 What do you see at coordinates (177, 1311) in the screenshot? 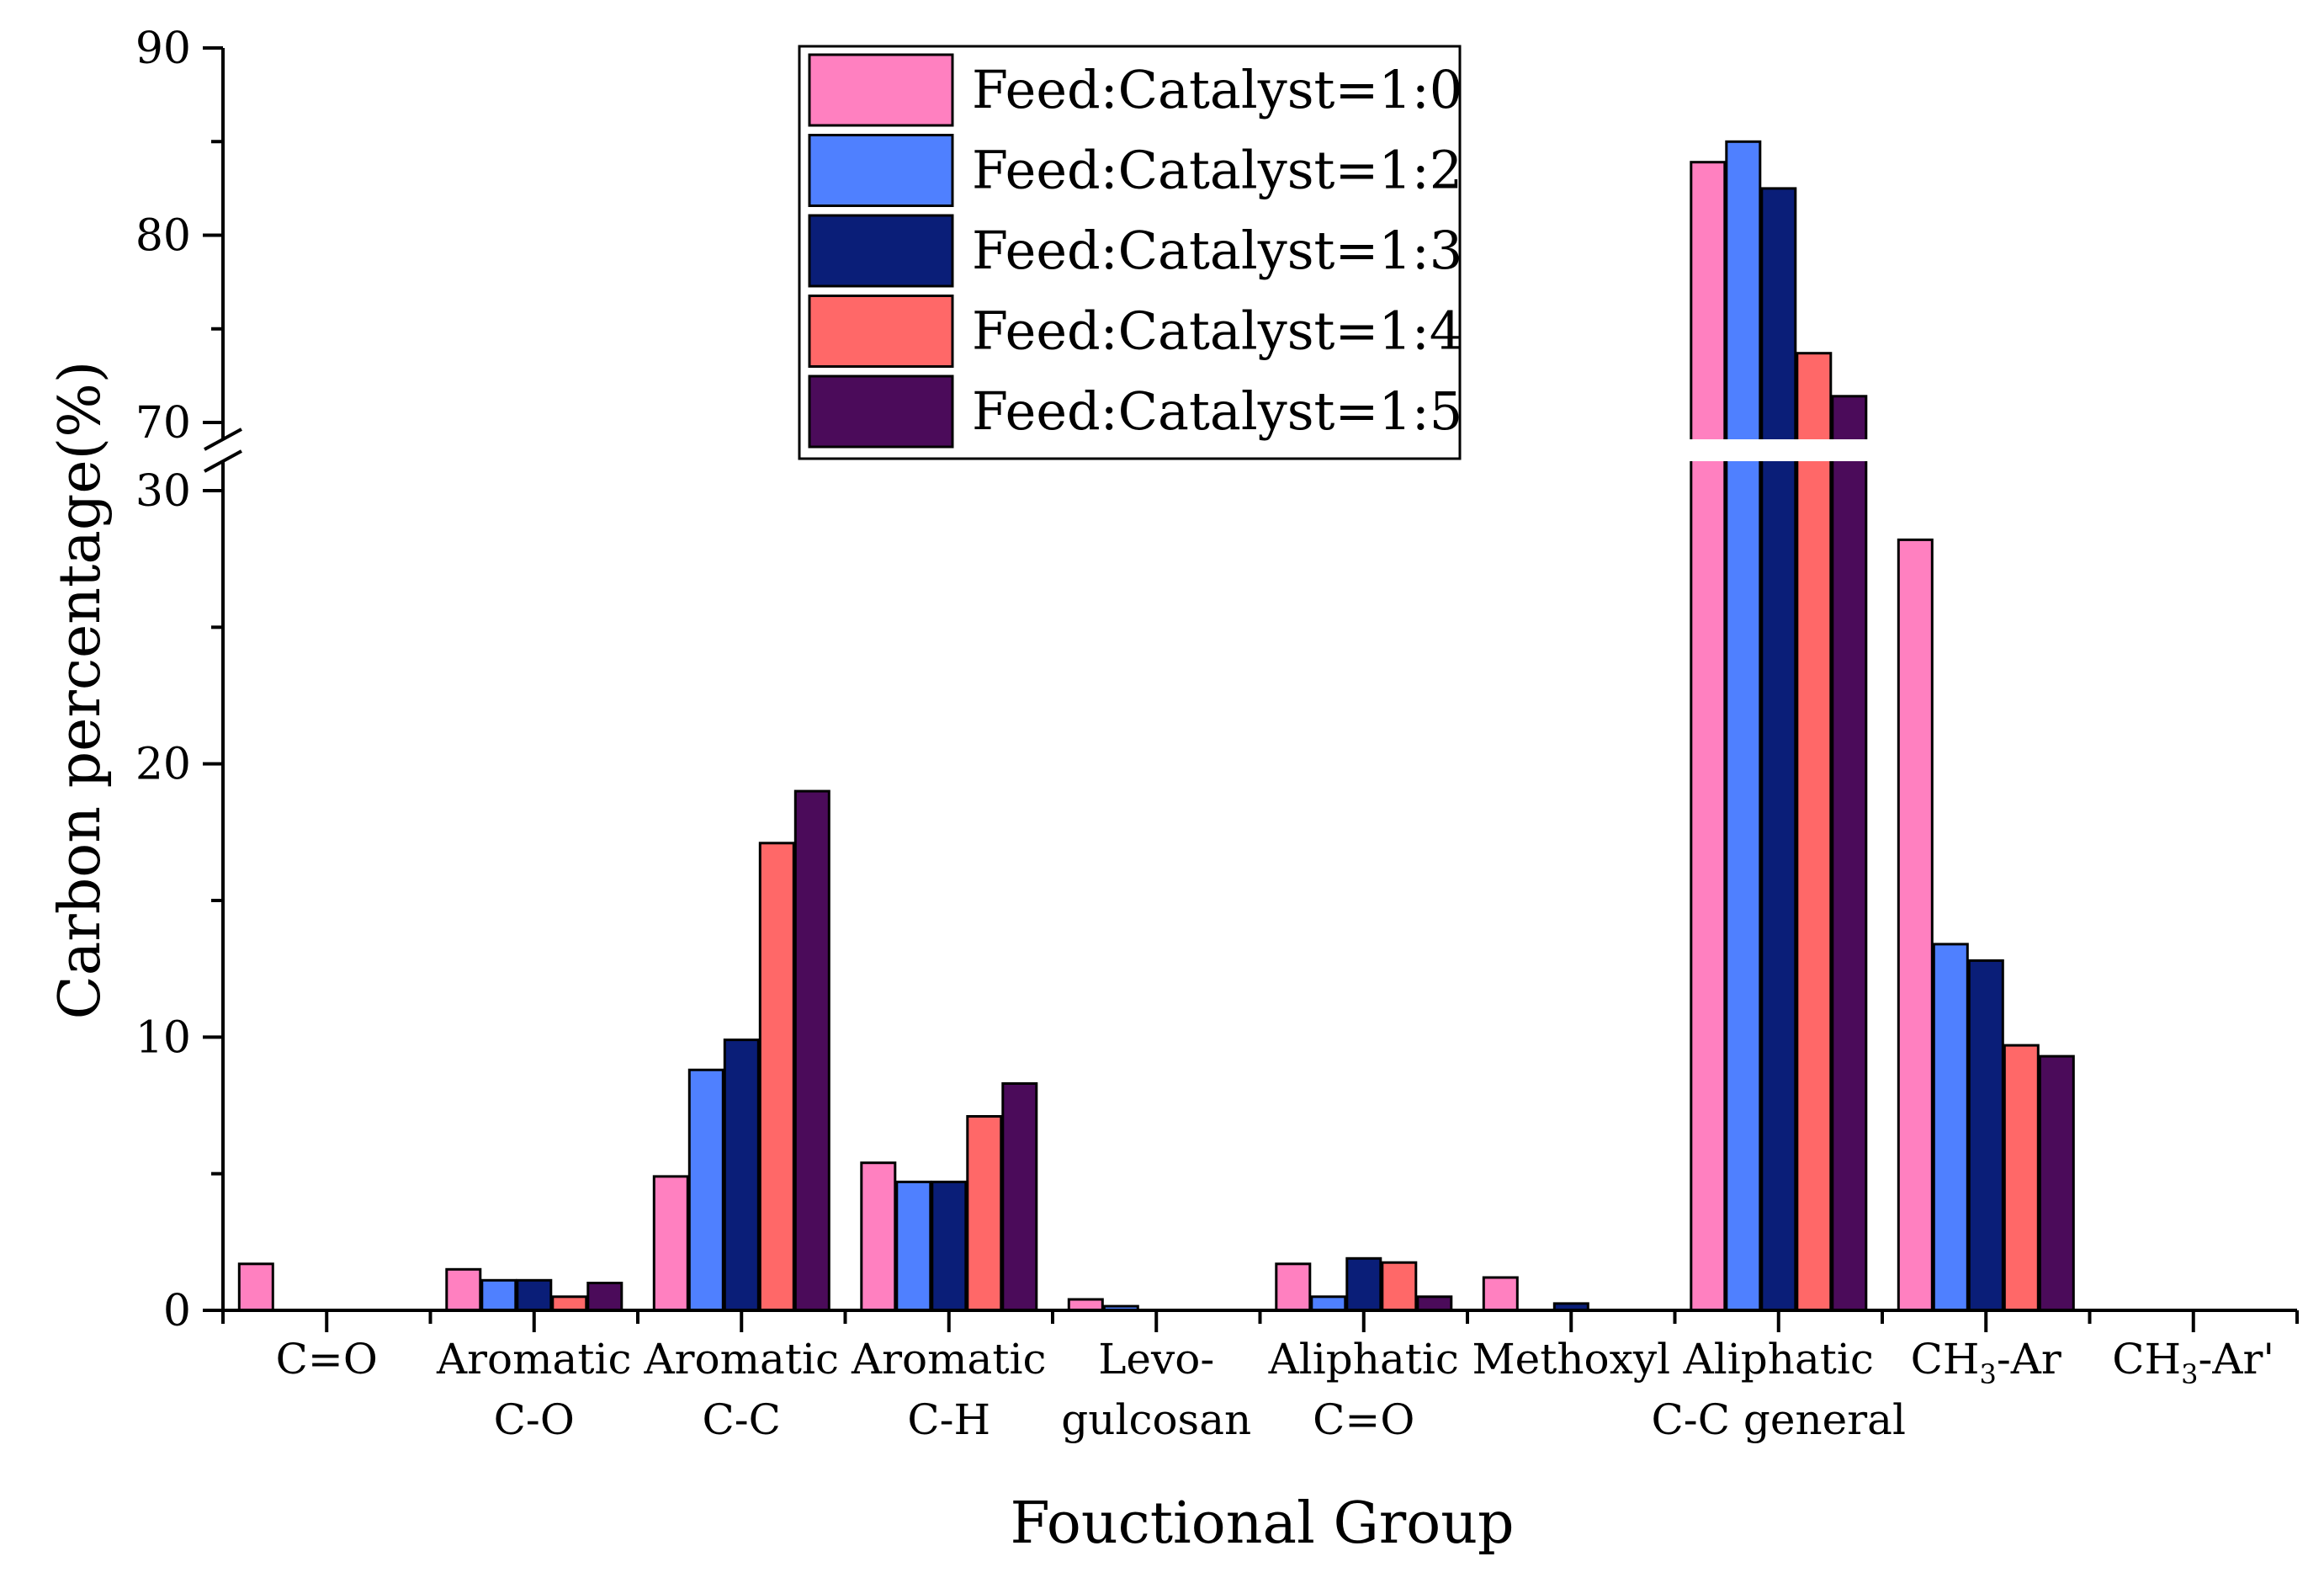
I see `y-tick-label: 0` at bounding box center [177, 1311].